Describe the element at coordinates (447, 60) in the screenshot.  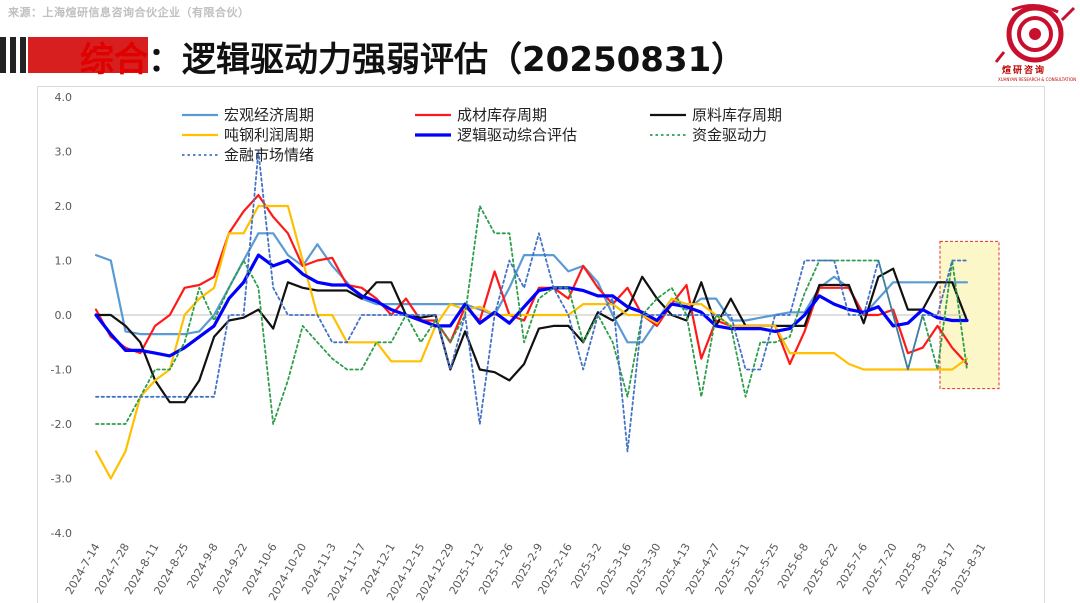
I see `title-rest: ：逻辑驱动力强弱评估（20250831）` at that location.